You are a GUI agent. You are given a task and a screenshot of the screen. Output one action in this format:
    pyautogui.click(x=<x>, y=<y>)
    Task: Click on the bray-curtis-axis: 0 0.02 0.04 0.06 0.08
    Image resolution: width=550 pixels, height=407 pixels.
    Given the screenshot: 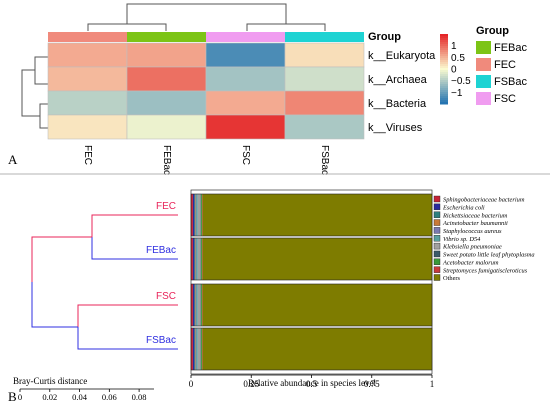 What is the action you would take?
    pyautogui.click(x=86, y=395)
    